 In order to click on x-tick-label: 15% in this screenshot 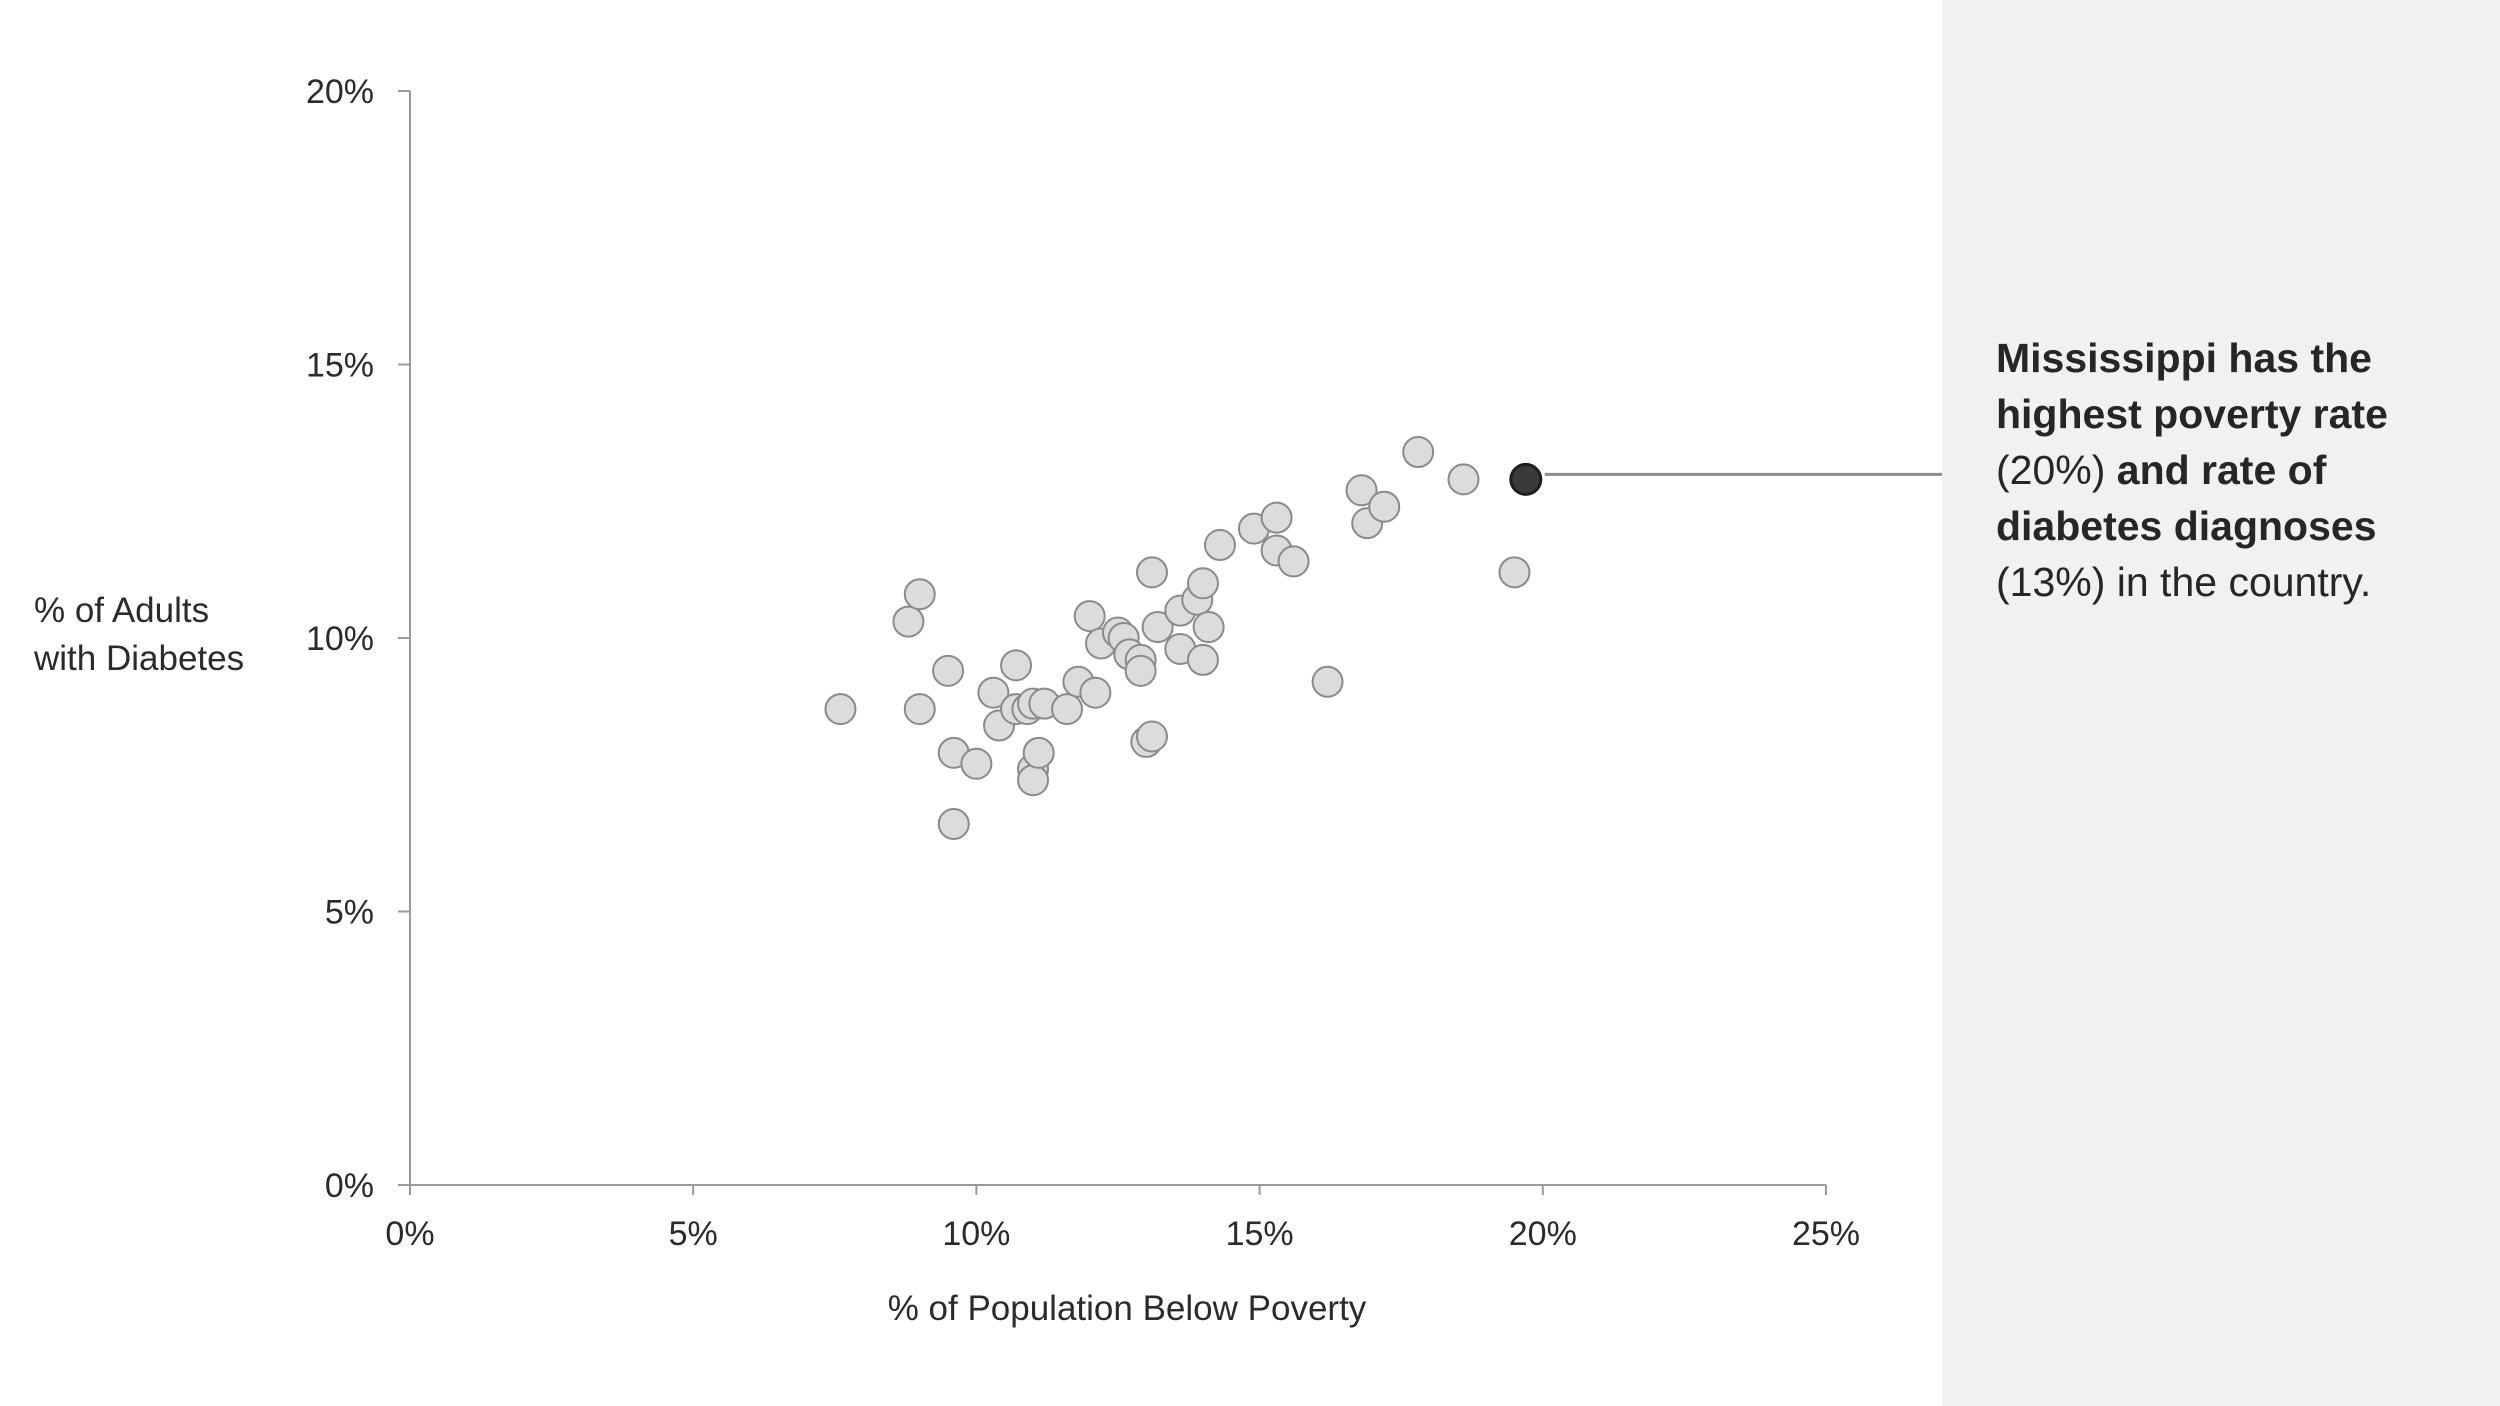, I will do `click(1260, 1234)`.